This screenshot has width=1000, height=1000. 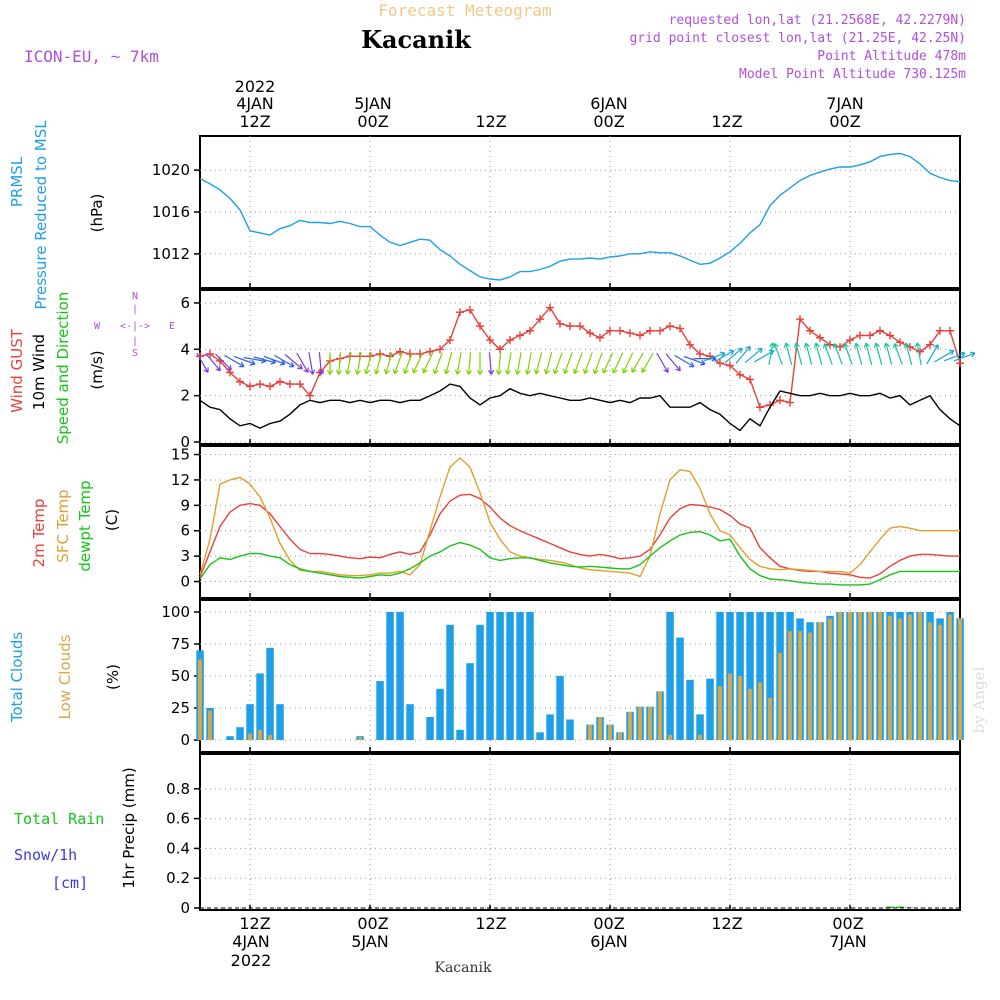 What do you see at coordinates (185, 556) in the screenshot?
I see `temperature-tick-label: 3` at bounding box center [185, 556].